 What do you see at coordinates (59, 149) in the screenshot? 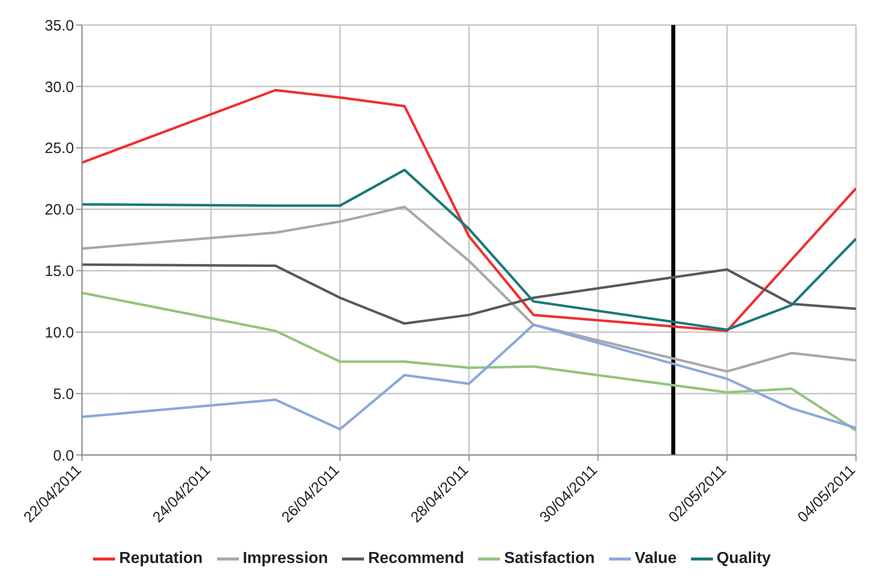
I see `y-tick-label: 25.0` at bounding box center [59, 149].